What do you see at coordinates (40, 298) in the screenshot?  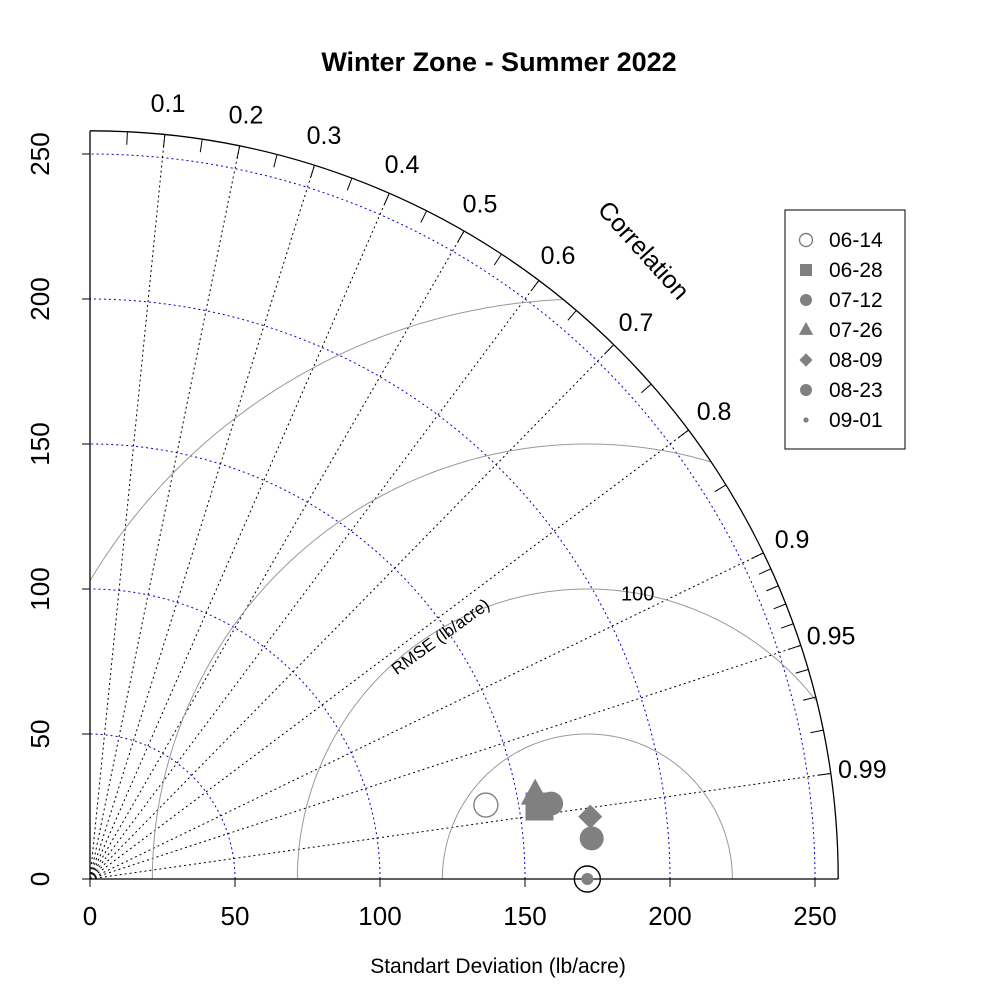 I see `y-axis-tick-label: 200` at bounding box center [40, 298].